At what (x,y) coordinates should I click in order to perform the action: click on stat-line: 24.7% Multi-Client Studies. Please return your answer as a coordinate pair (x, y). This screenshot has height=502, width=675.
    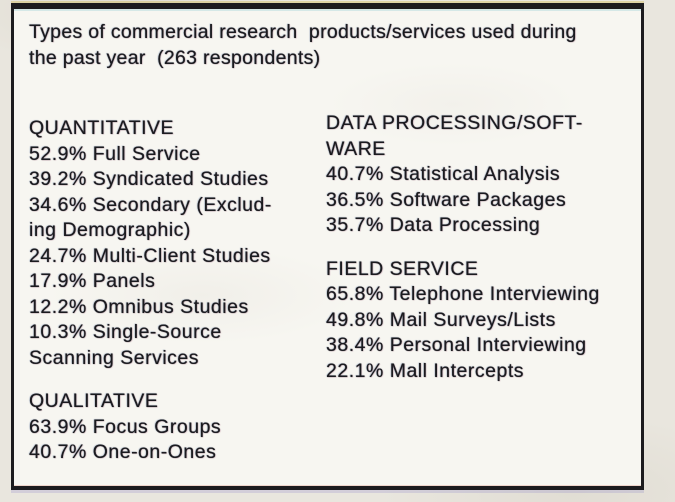
    Looking at the image, I should click on (150, 255).